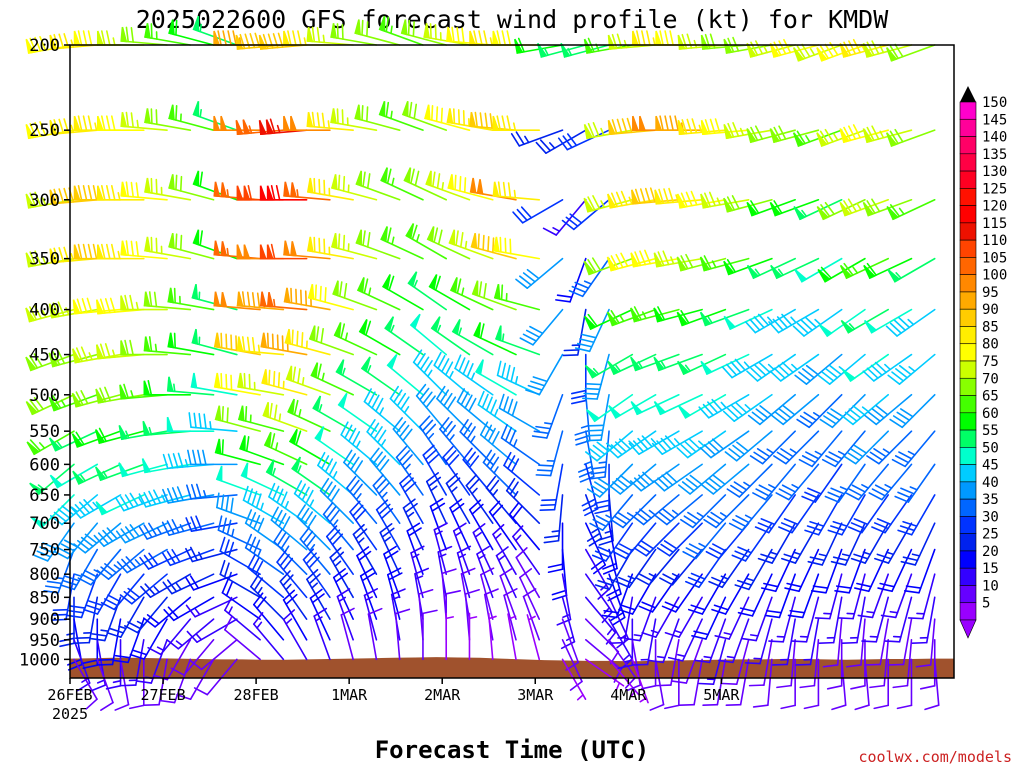 This screenshot has height=768, width=1024. I want to click on x-tick-label: 2MAR, so click(442, 695).